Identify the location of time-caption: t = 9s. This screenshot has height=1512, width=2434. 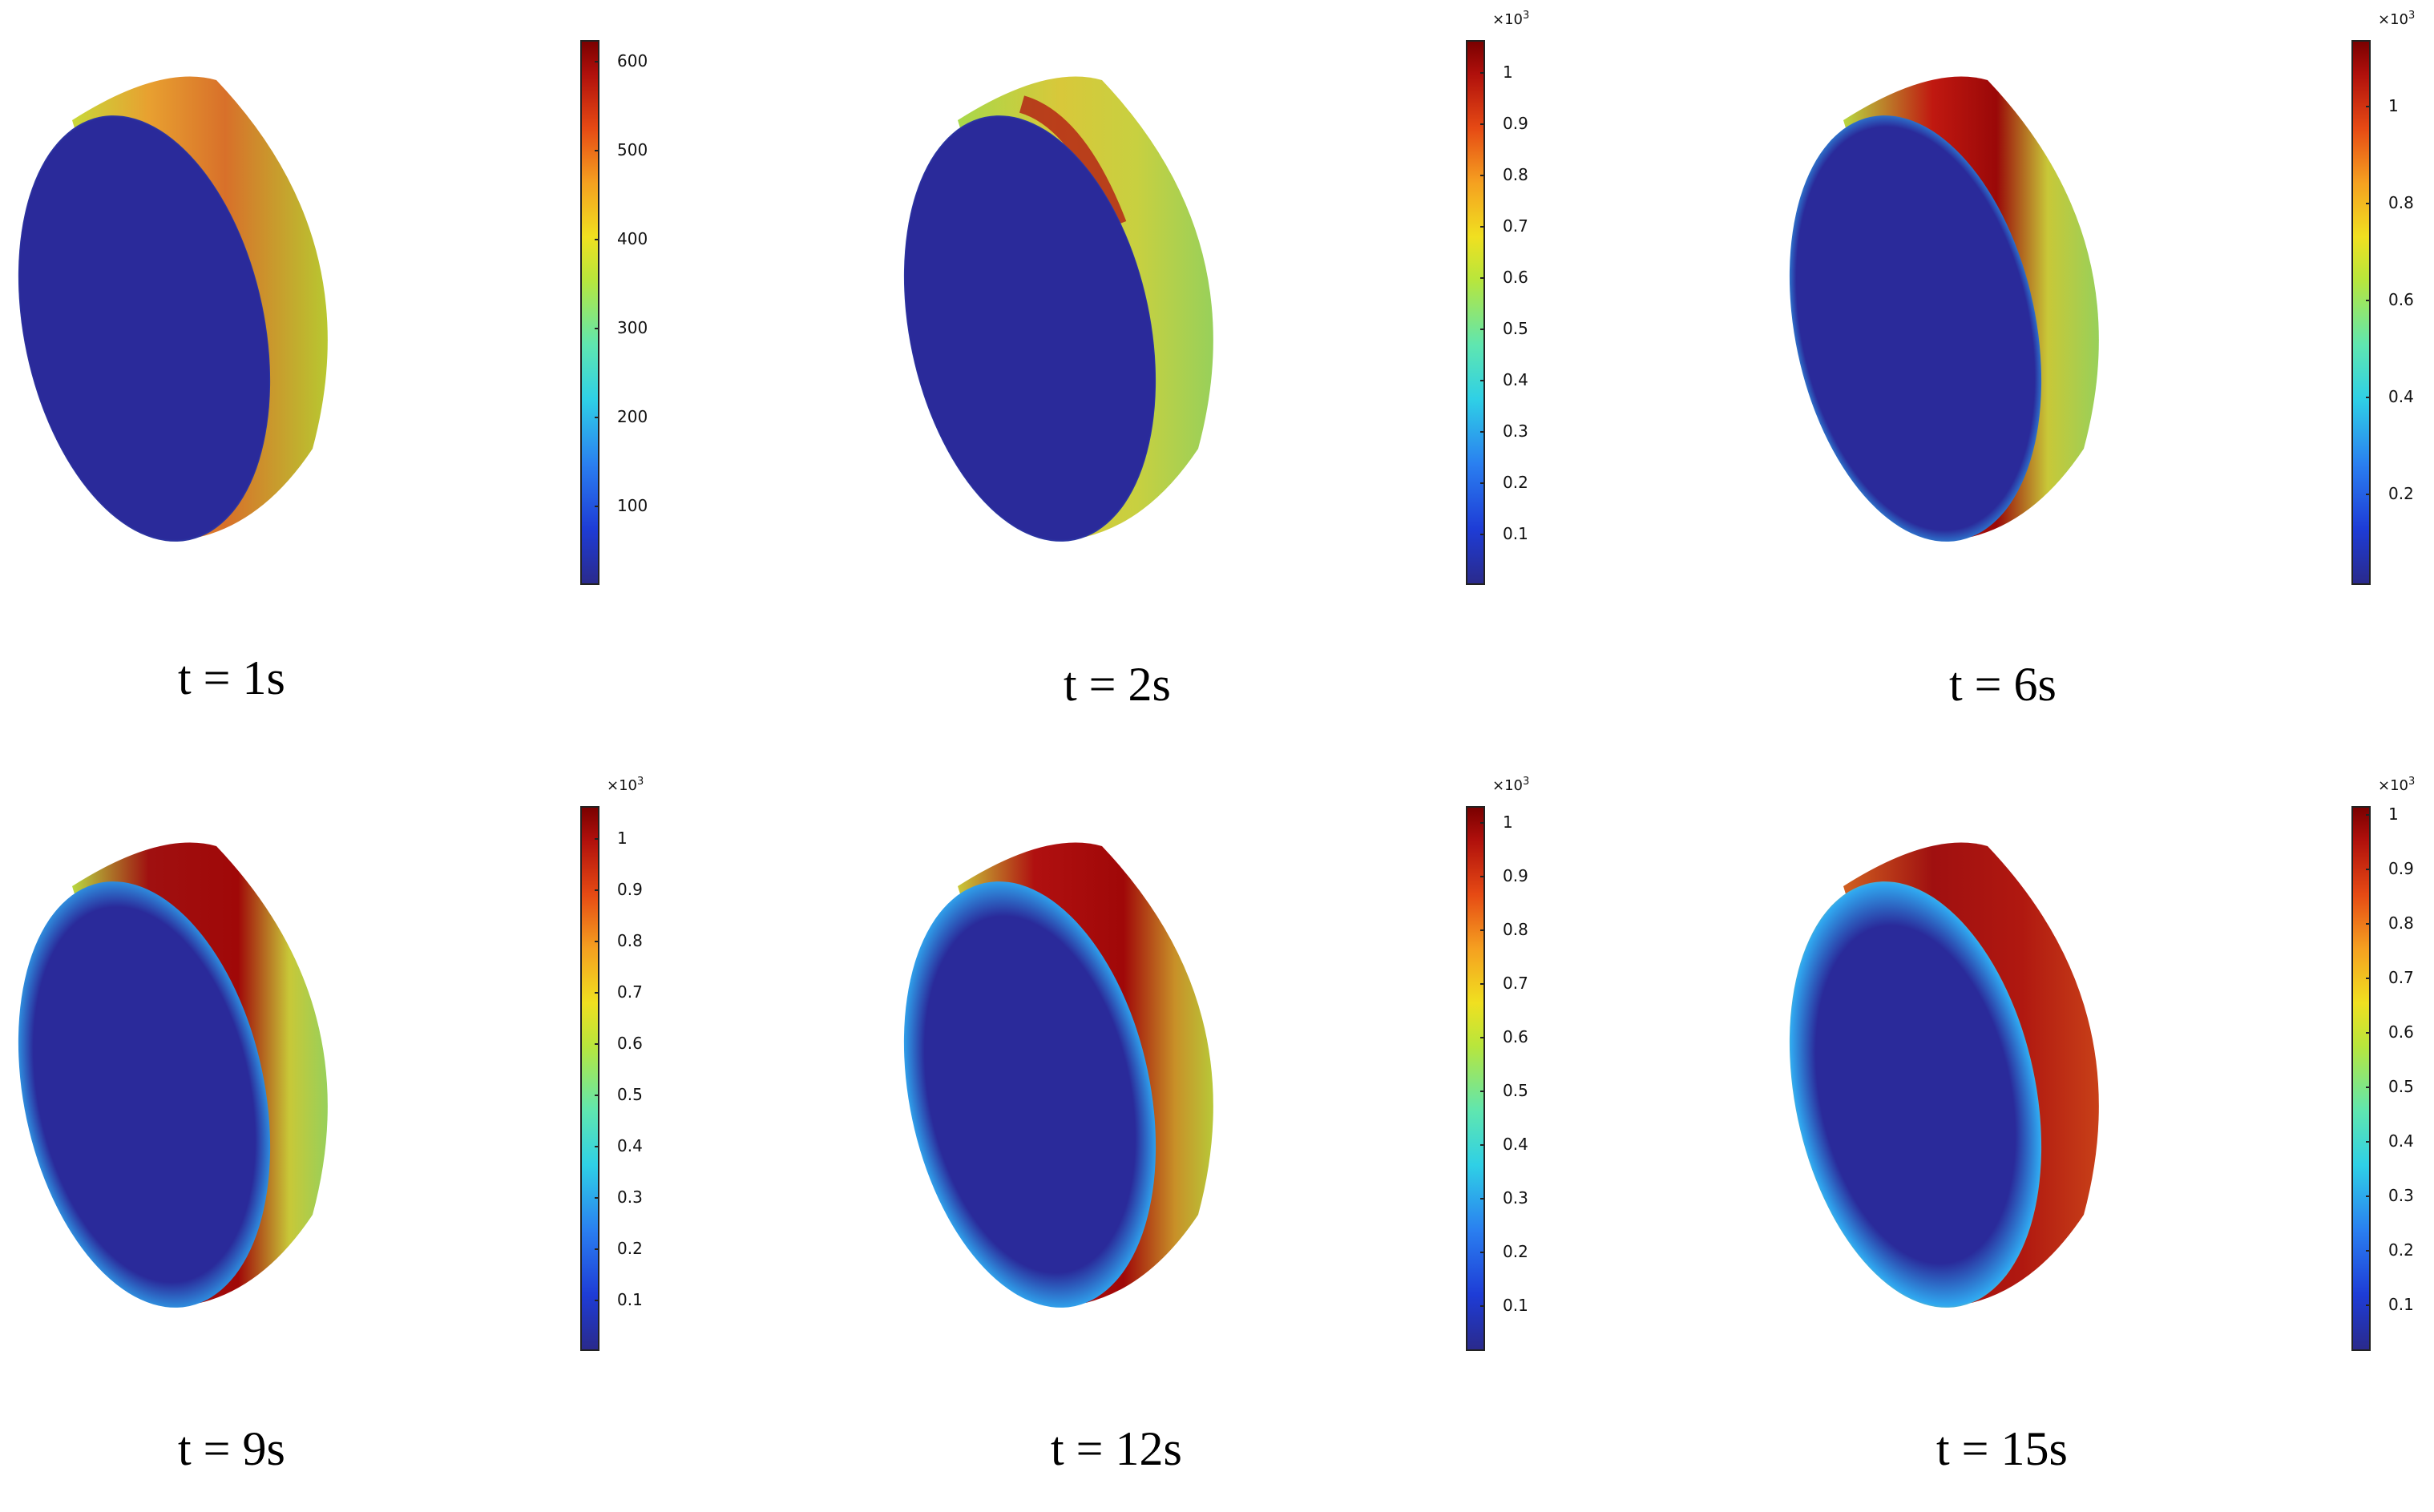
(232, 1448).